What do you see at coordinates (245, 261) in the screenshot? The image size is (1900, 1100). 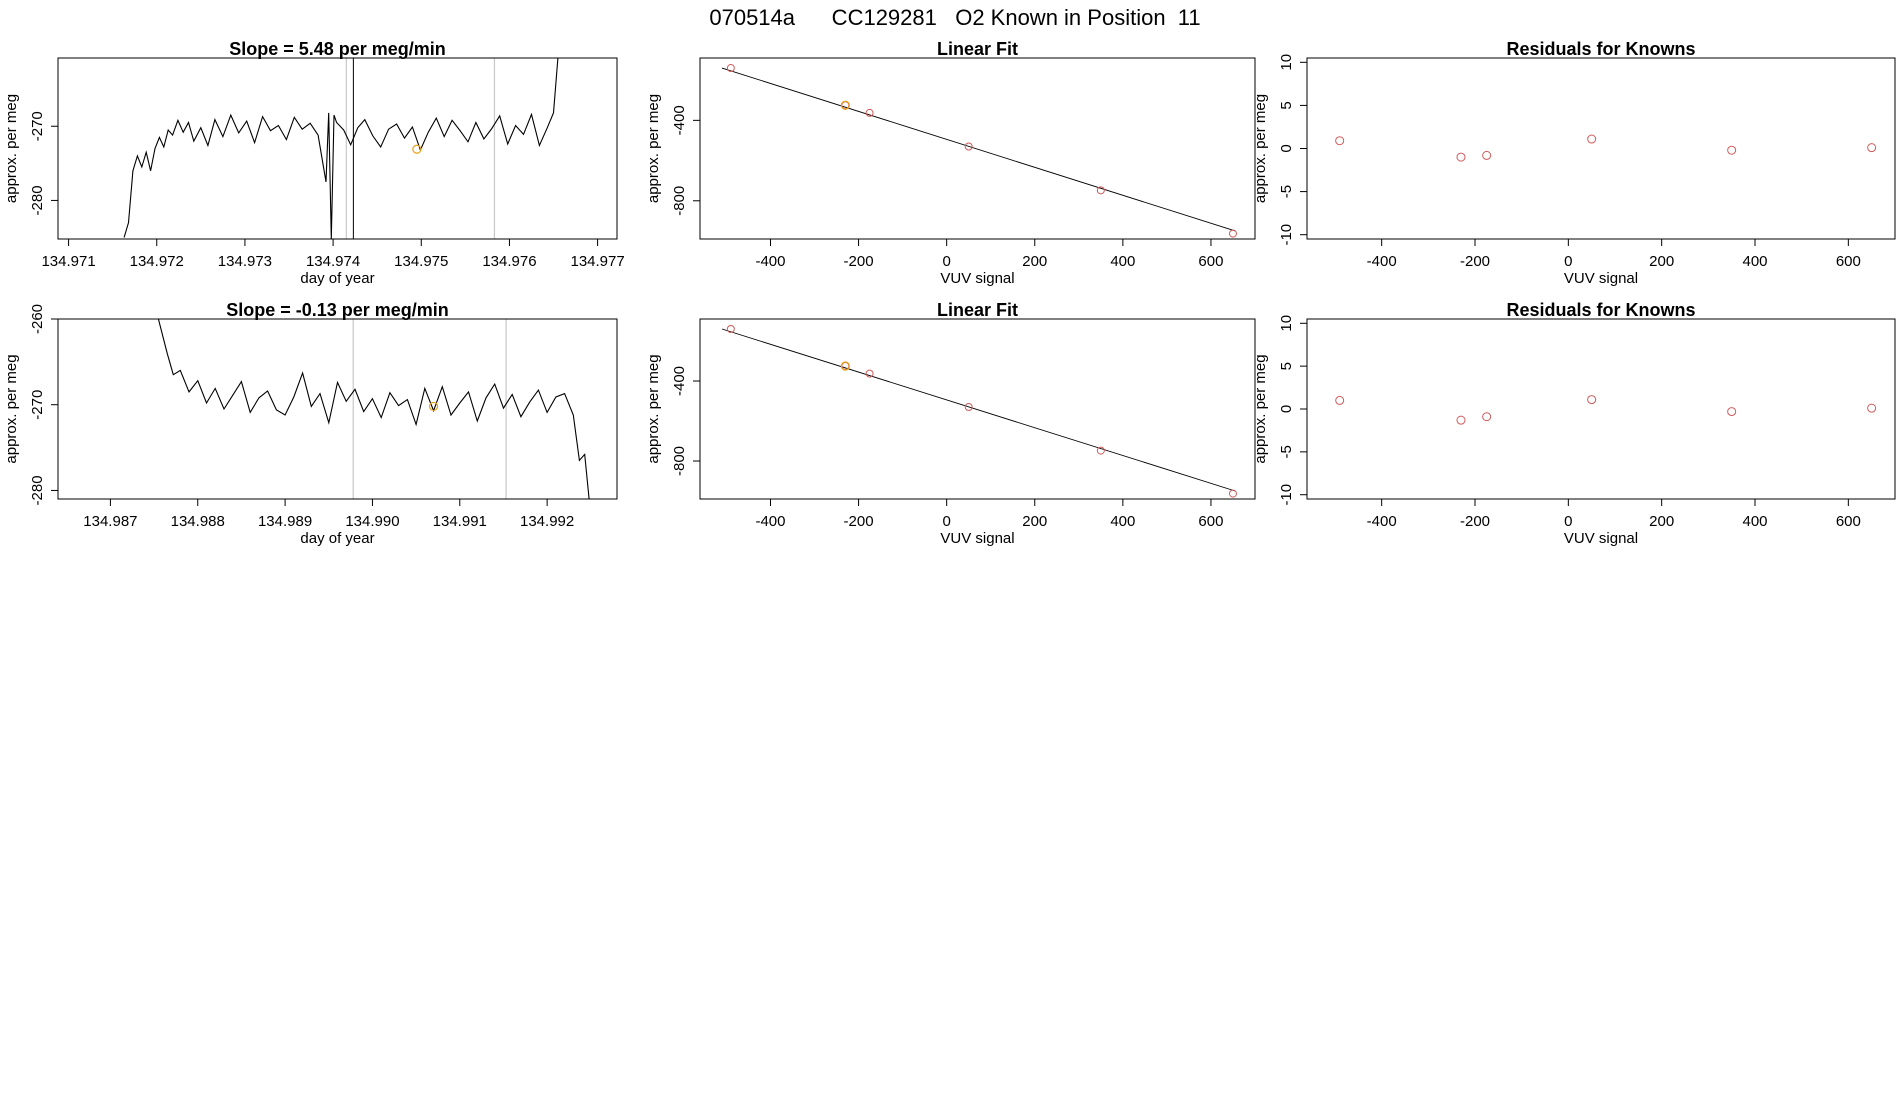 I see `x-tick-label: 134.973` at bounding box center [245, 261].